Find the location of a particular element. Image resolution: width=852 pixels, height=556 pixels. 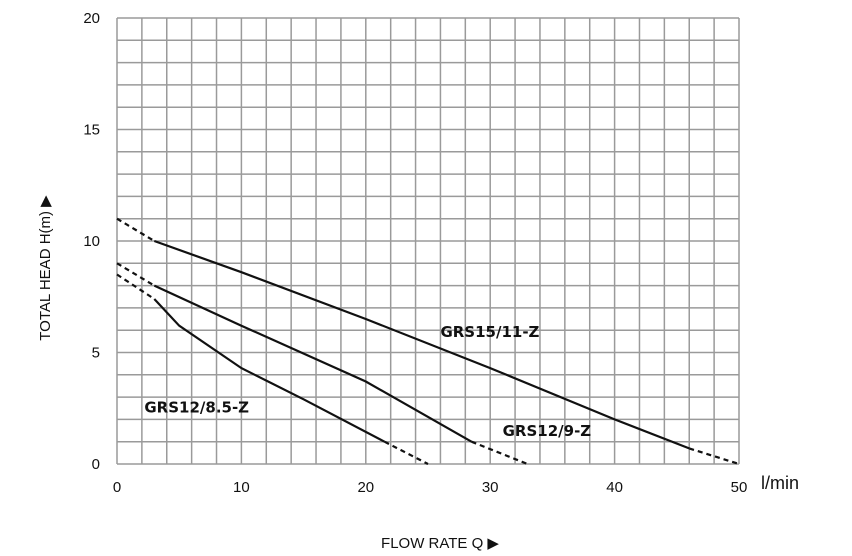

curve-grs12-8-5-z-dashed-end is located at coordinates (406, 452).